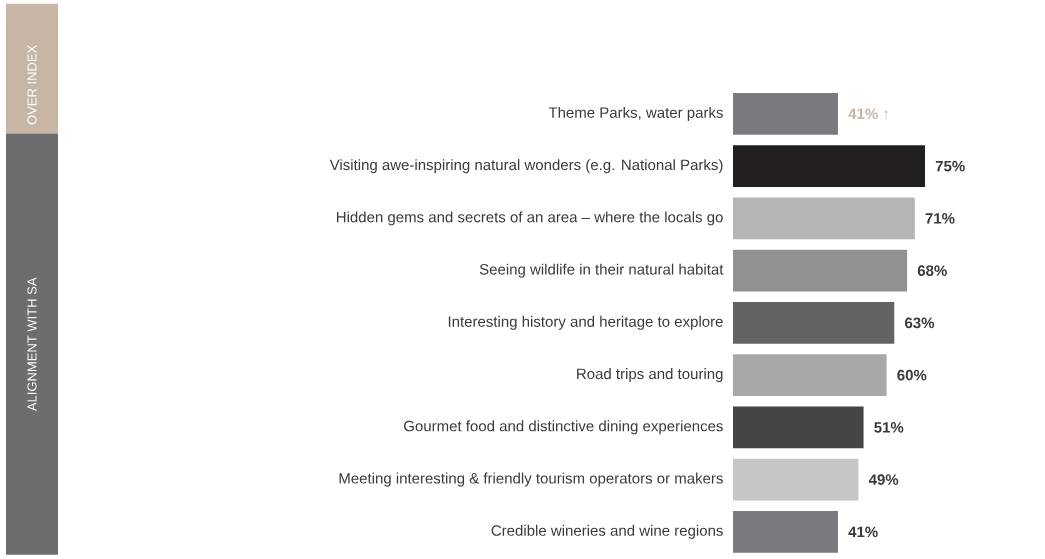  What do you see at coordinates (32, 344) in the screenshot?
I see `text: ALIGNMENT WITH SA` at bounding box center [32, 344].